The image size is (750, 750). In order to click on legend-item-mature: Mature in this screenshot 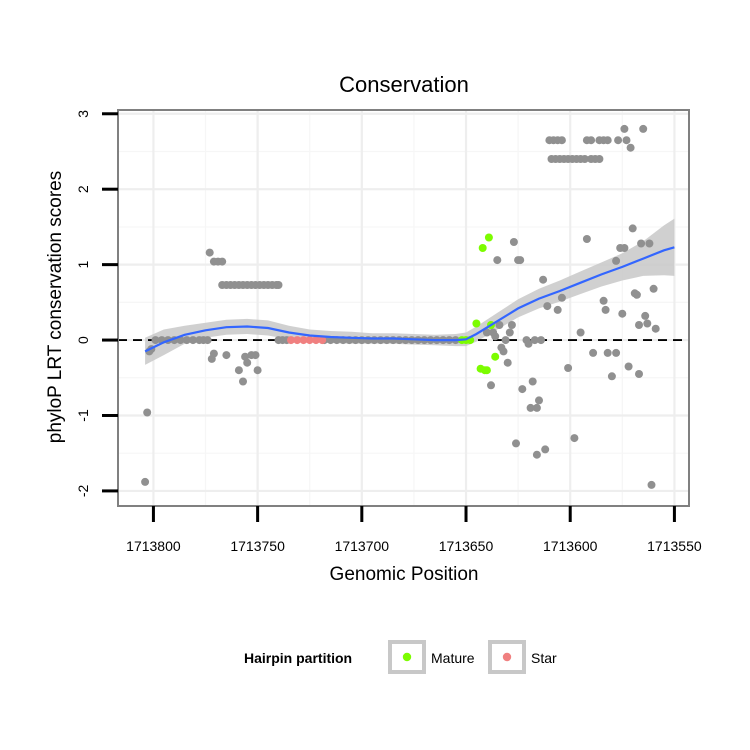, I will do `click(431, 657)`.